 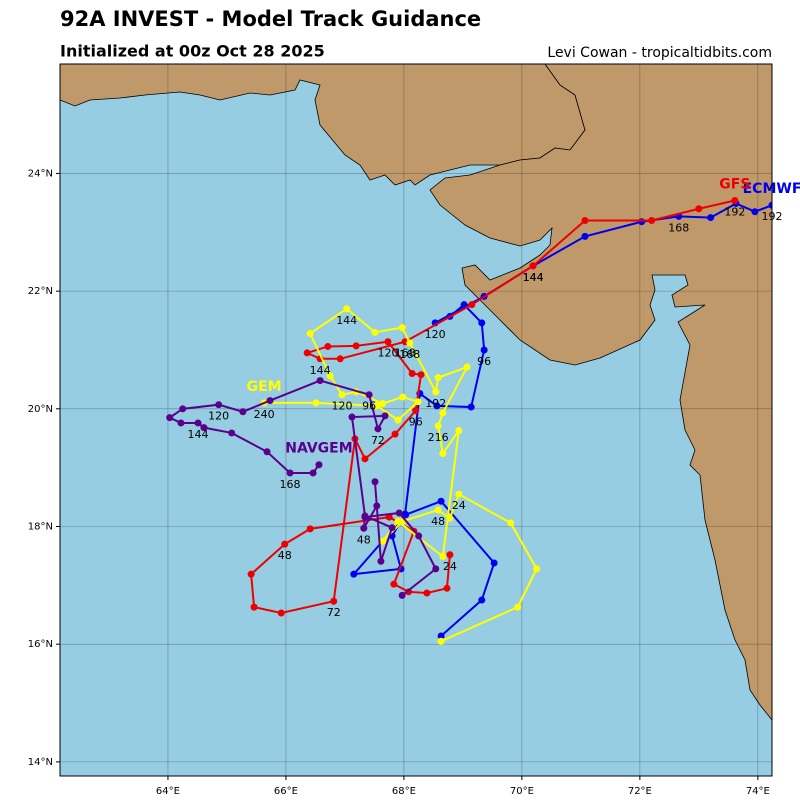 What do you see at coordinates (270, 19) in the screenshot?
I see `chart-title: 92A INVEST - Model Track Guidance` at bounding box center [270, 19].